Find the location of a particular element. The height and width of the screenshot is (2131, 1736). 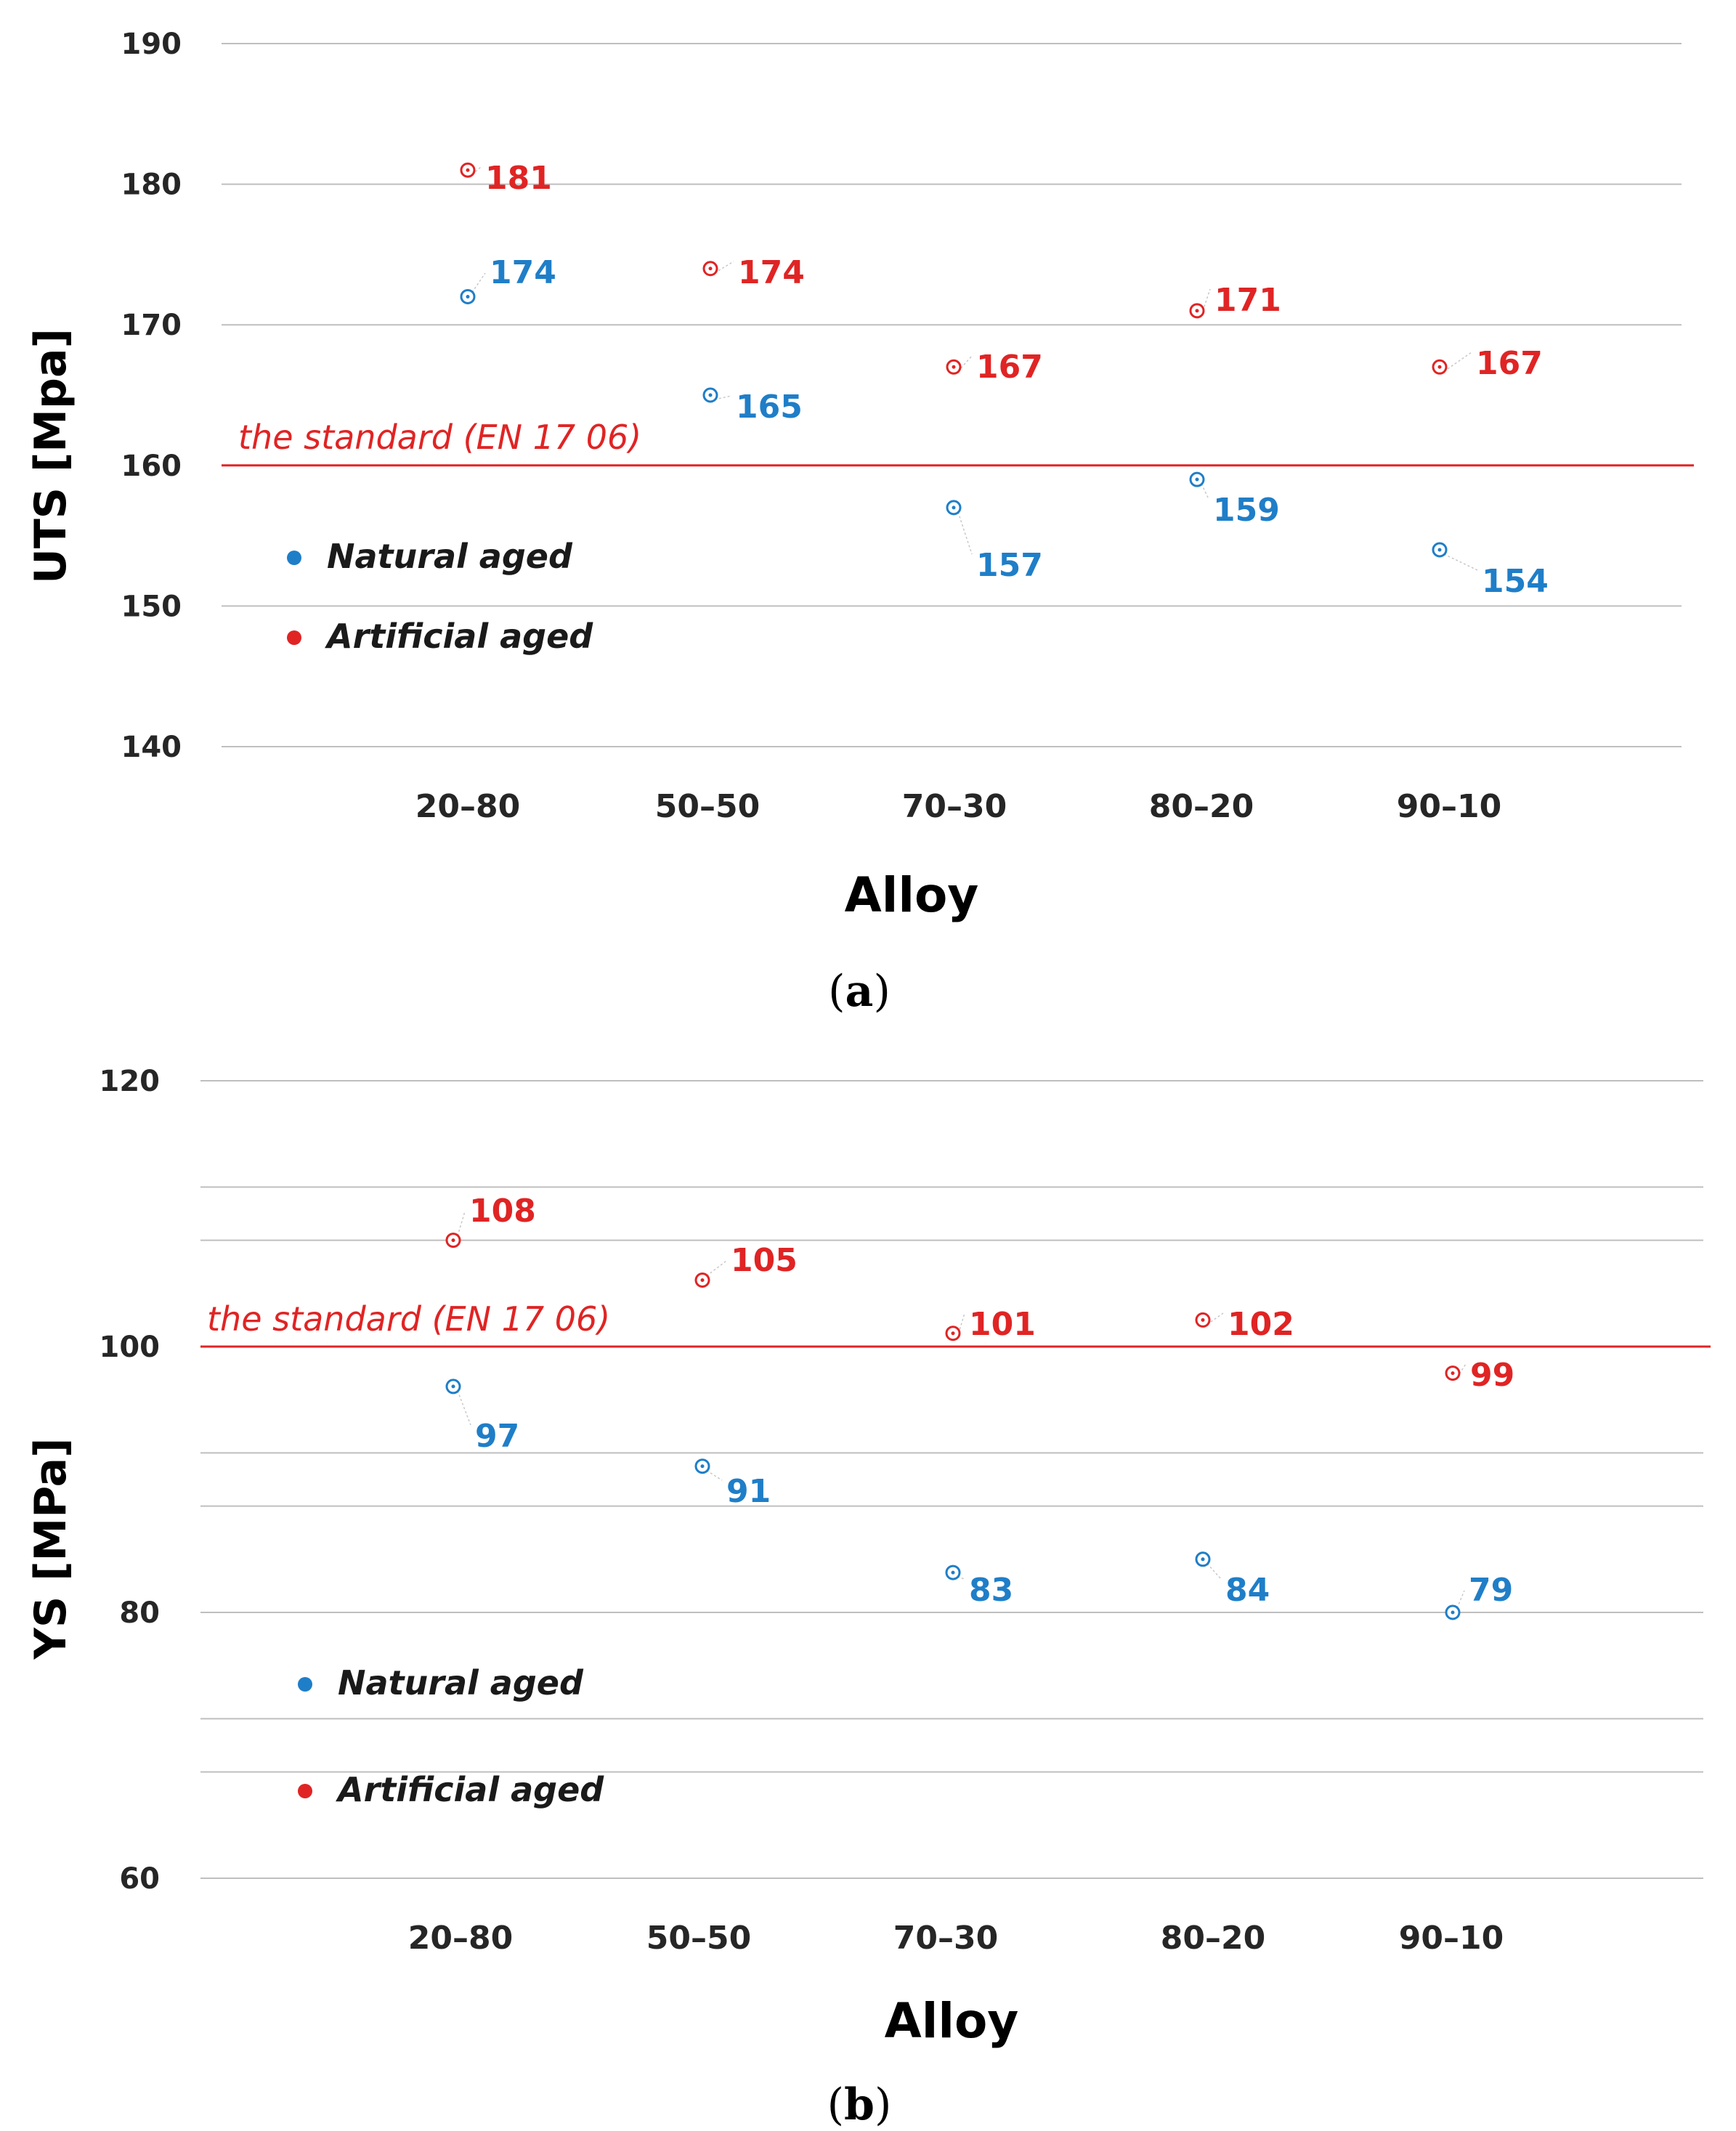

data-label-natural: 165 is located at coordinates (769, 408).